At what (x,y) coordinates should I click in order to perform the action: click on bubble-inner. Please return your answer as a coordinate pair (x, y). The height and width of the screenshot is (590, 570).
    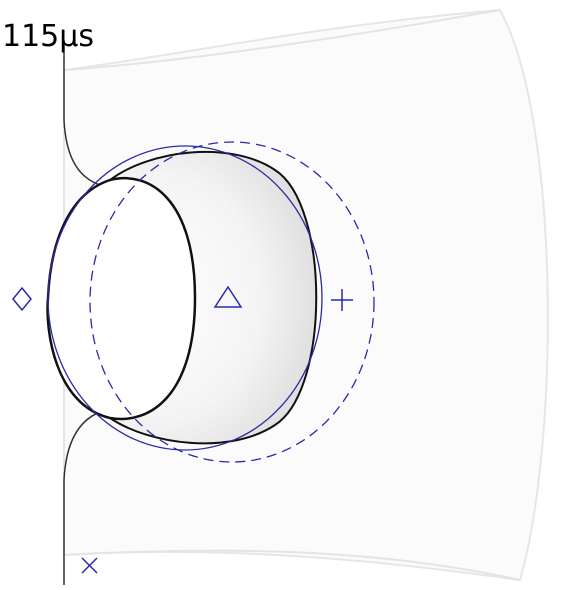
    Looking at the image, I should click on (121, 298).